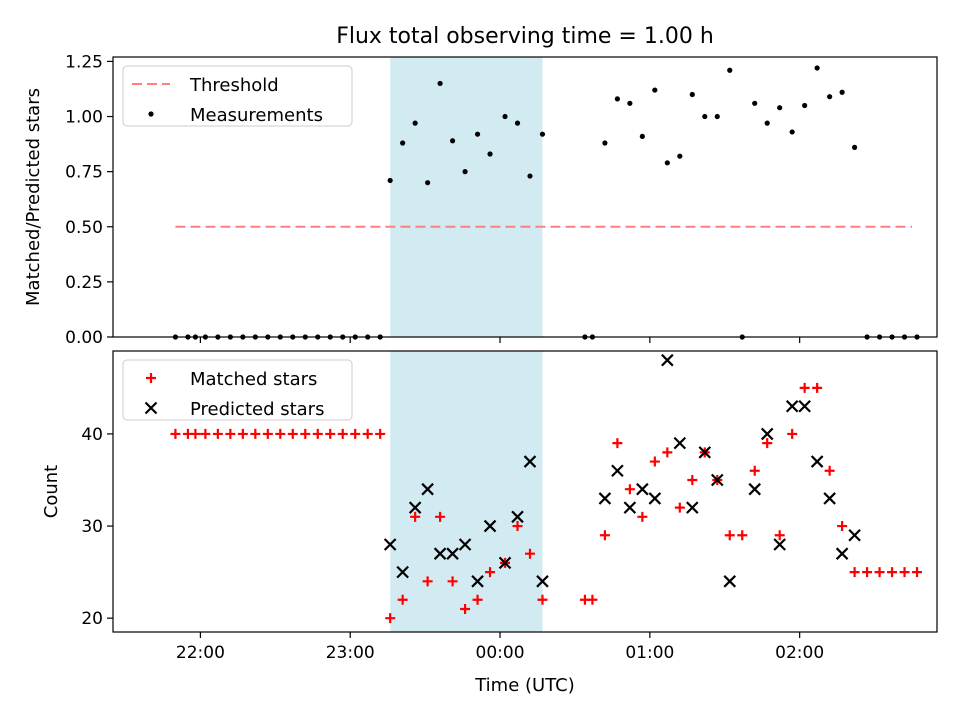 Image resolution: width=960 pixels, height=720 pixels. I want to click on x-tick-label: 22:00, so click(200, 653).